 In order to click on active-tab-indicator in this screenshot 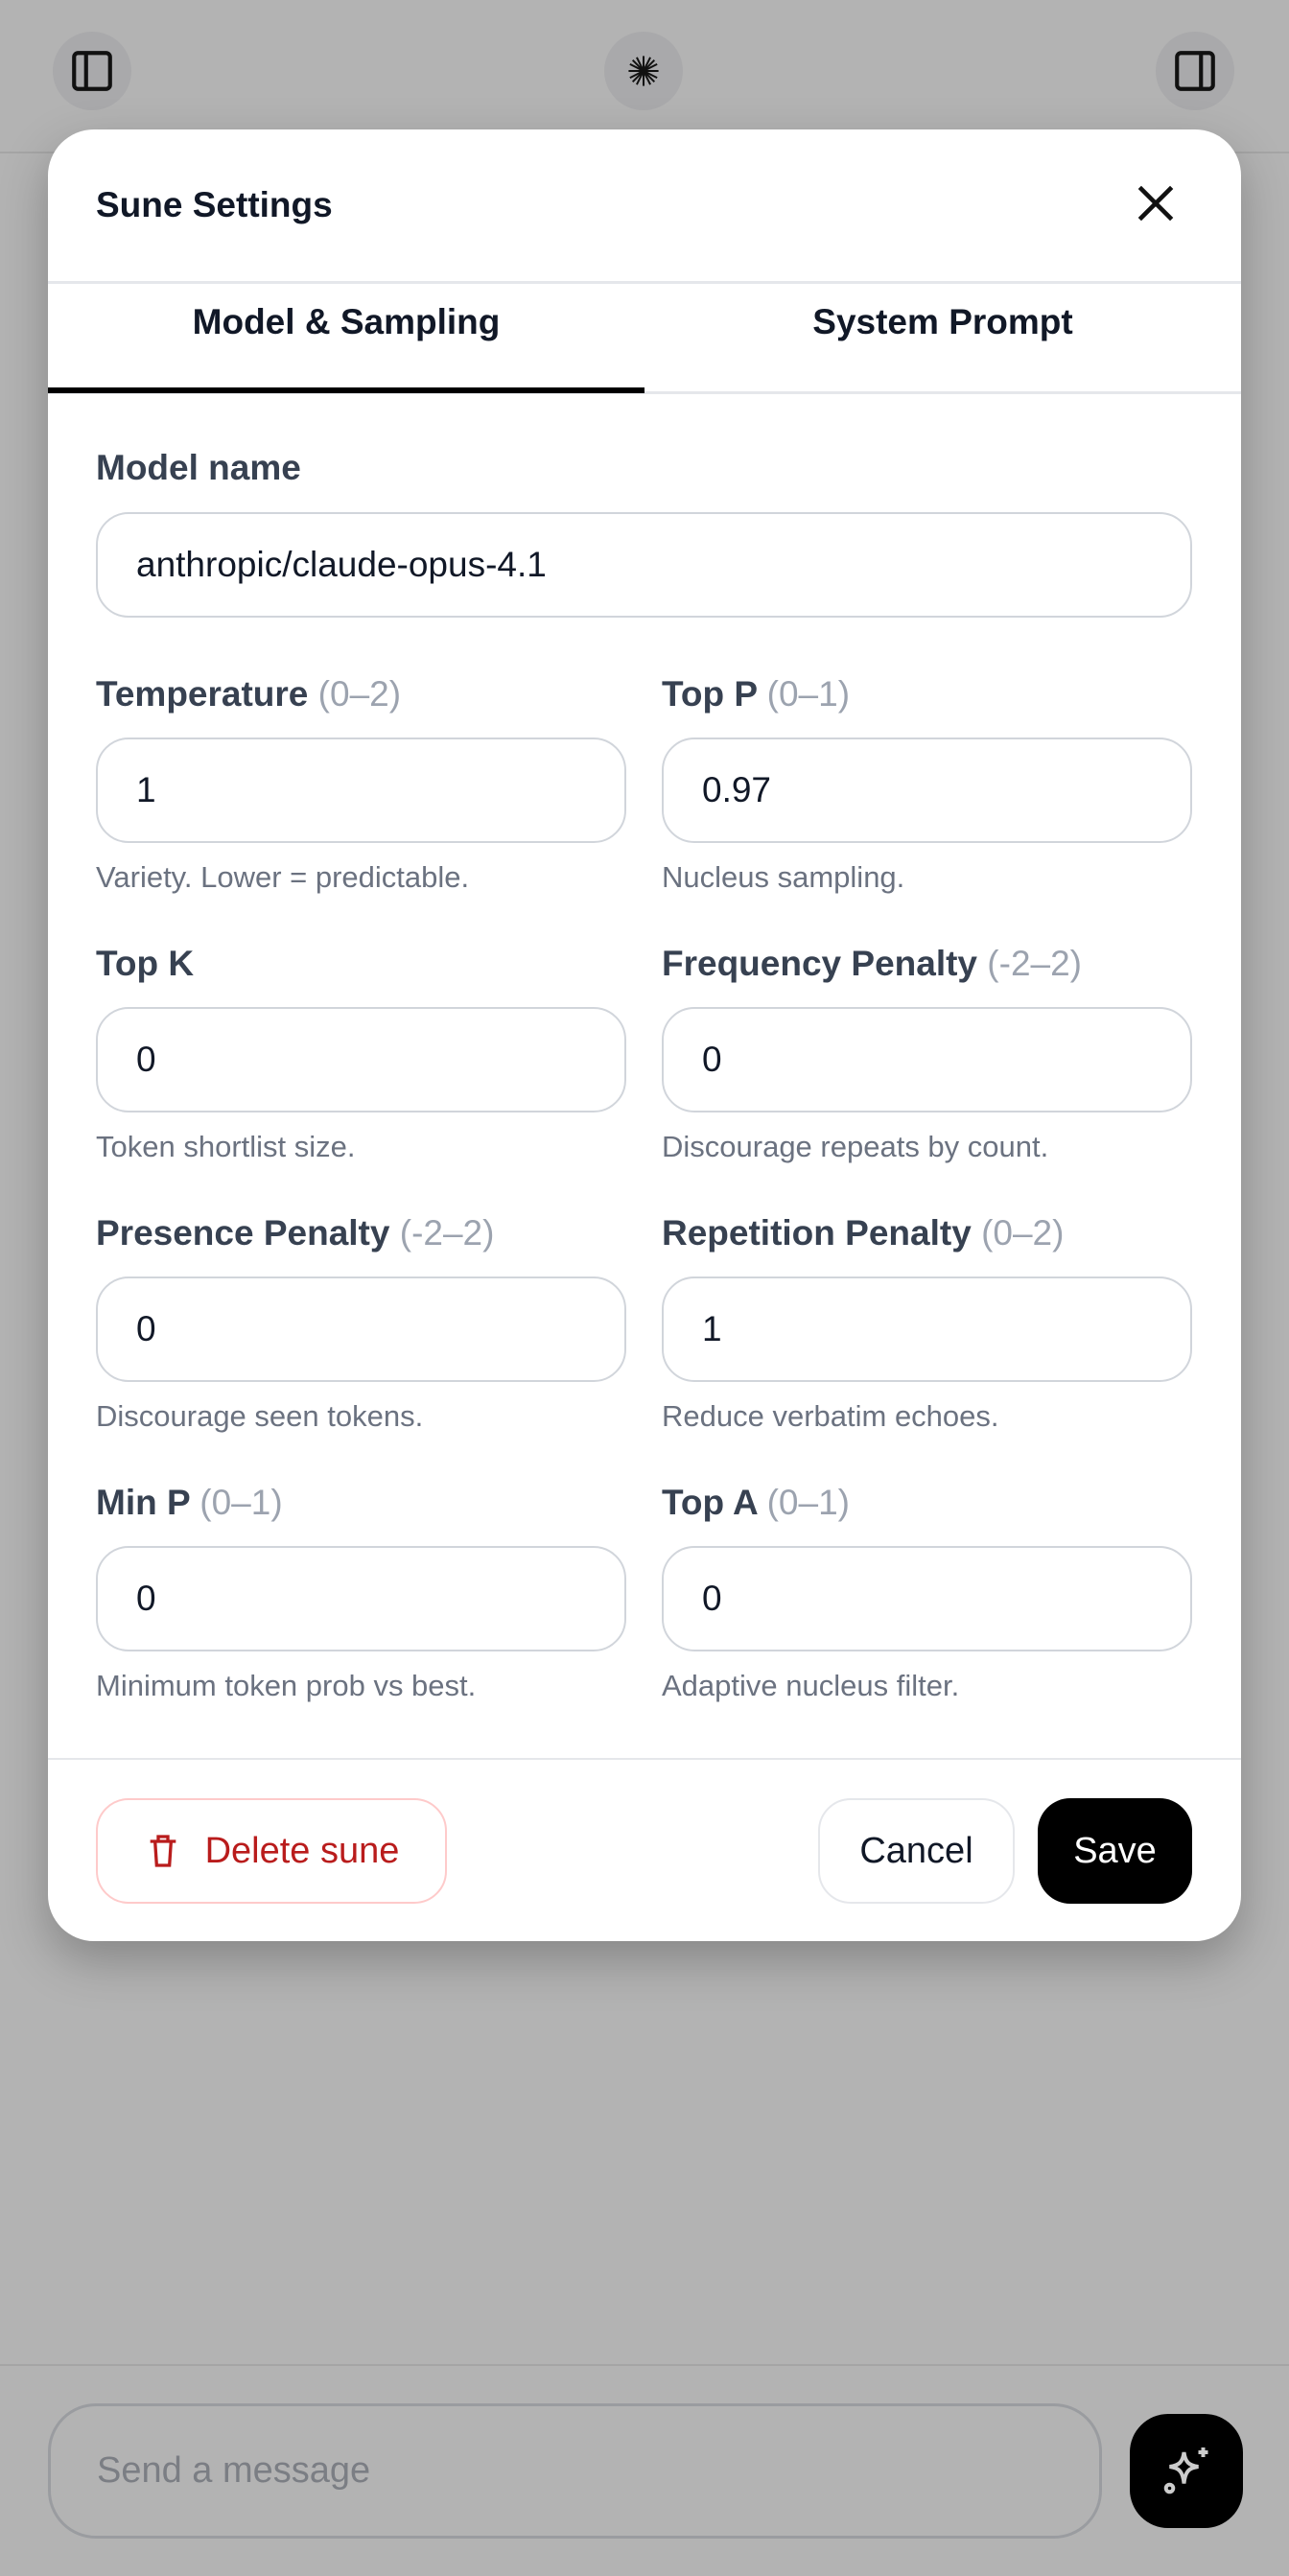, I will do `click(346, 390)`.